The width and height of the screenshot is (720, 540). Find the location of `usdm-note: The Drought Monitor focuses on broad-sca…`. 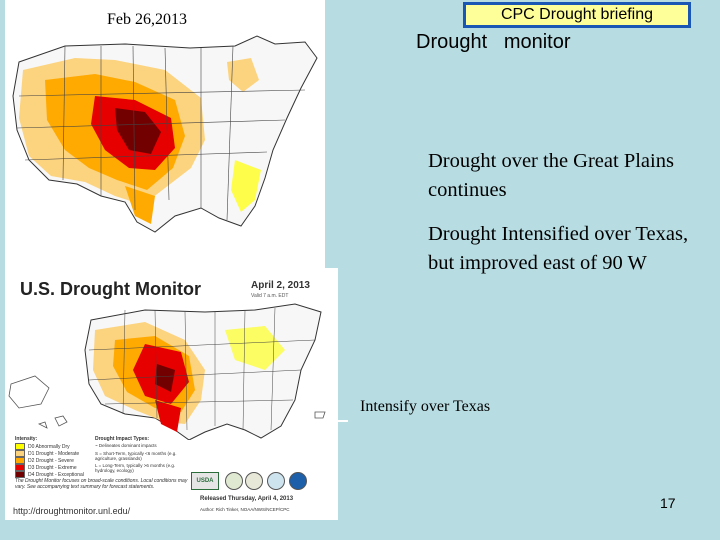

usdm-note: The Drought Monitor focuses on broad-sca… is located at coordinates (101, 484).